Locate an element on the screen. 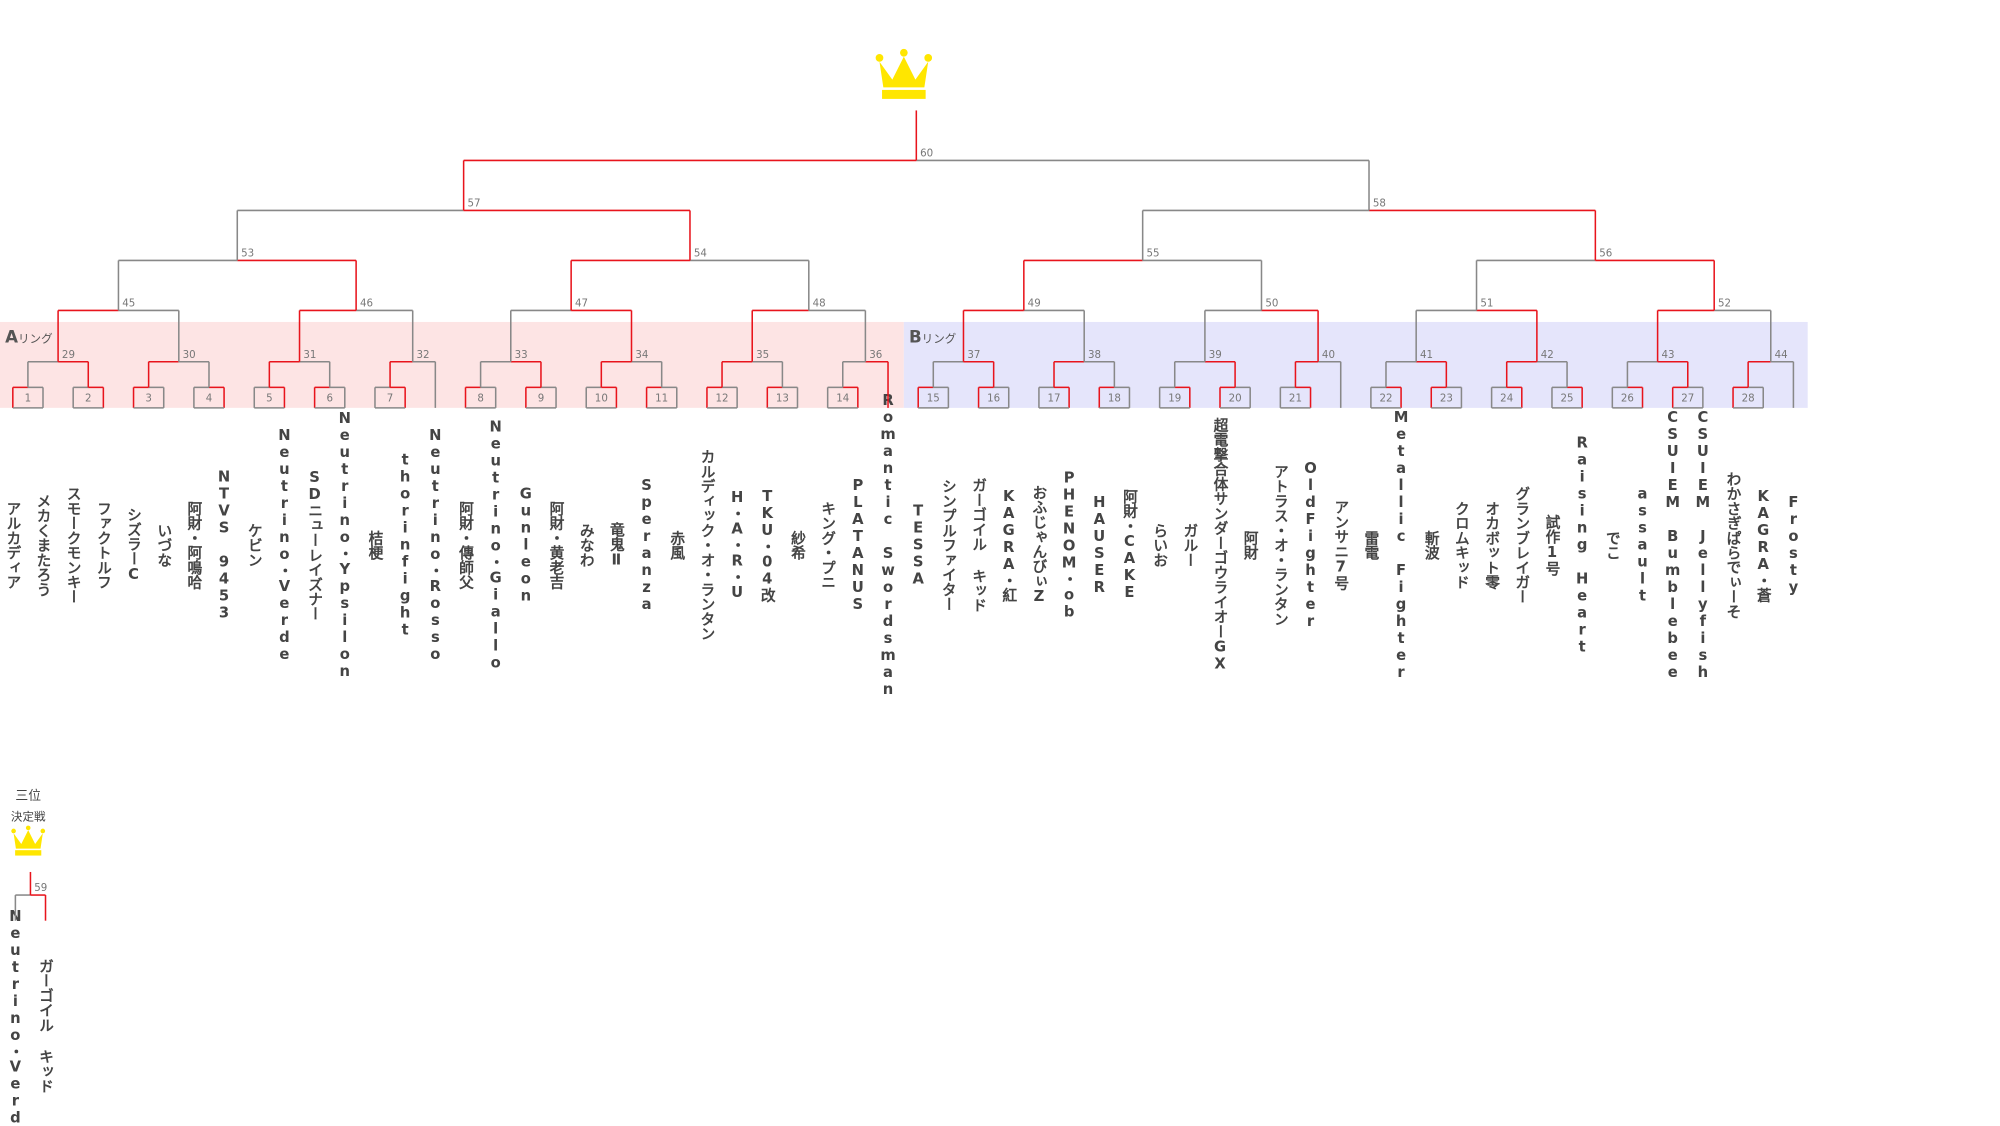 The height and width of the screenshot is (1126, 2000). match-number: 50 is located at coordinates (1271, 304).